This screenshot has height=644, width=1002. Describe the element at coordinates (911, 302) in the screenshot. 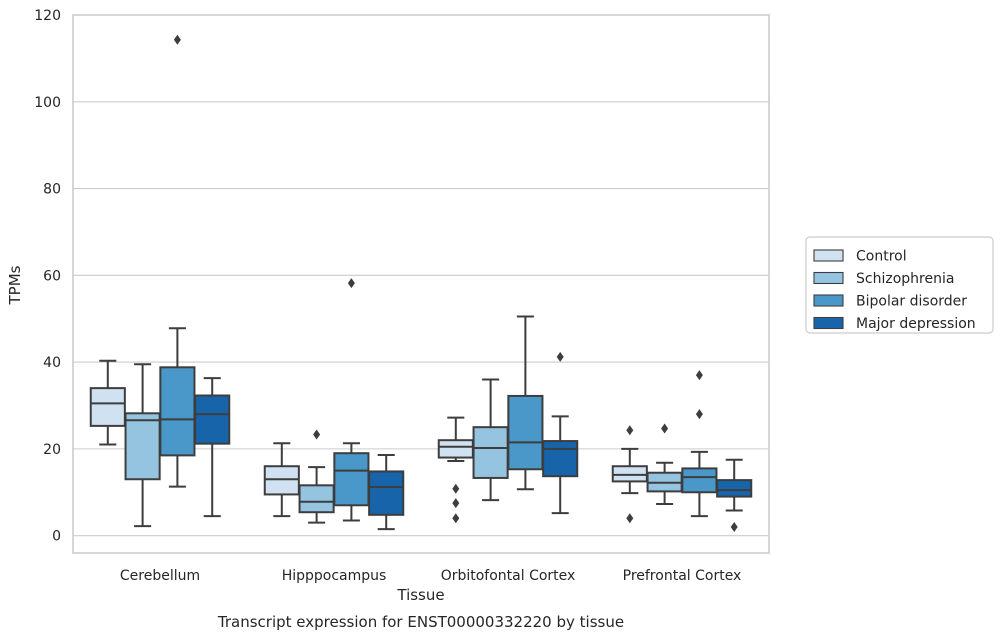

I see `legend-label: Bipolar disorder` at that location.